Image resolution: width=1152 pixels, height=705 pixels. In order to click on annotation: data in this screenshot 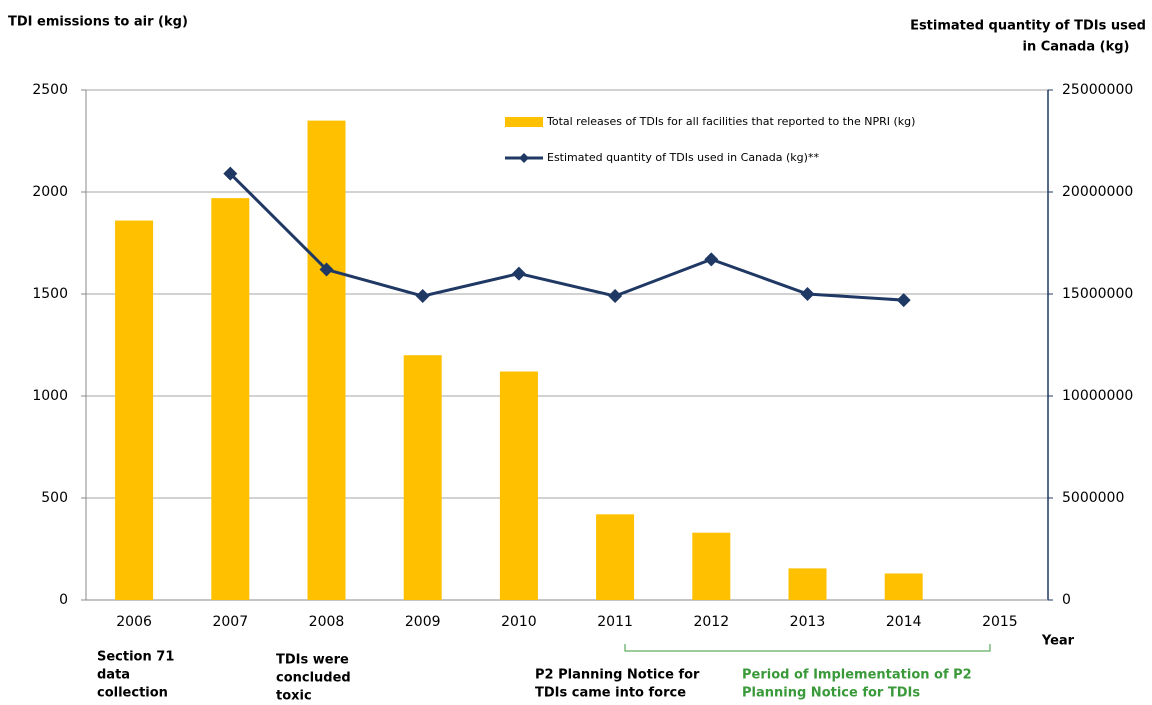, I will do `click(113, 675)`.